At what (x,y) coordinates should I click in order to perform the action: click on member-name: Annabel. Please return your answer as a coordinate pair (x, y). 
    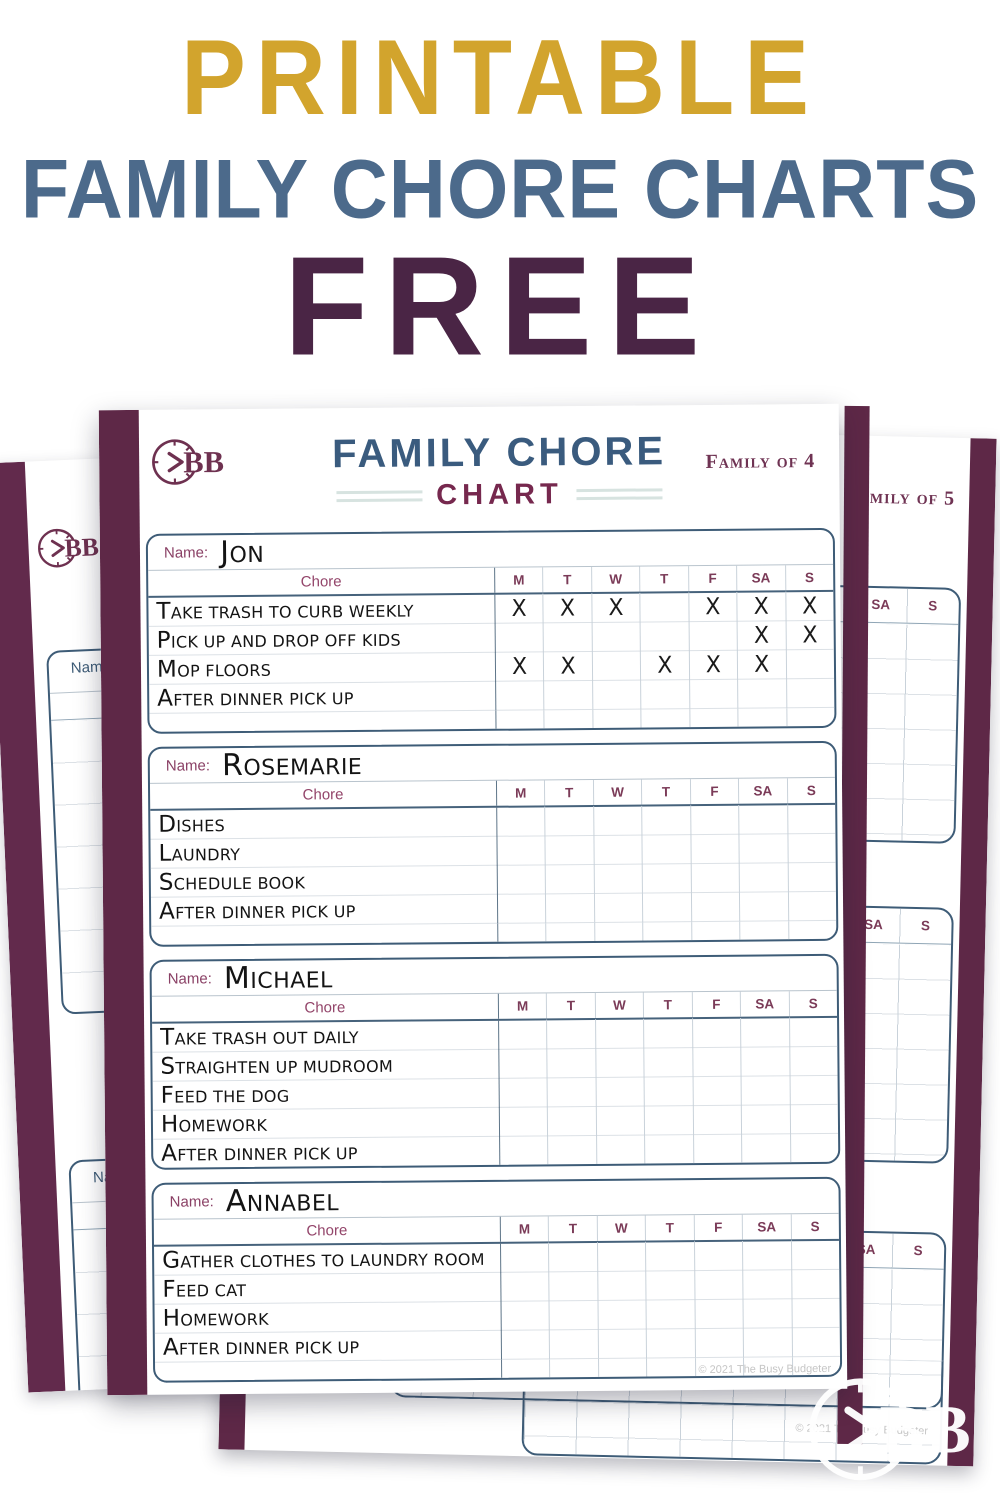
    Looking at the image, I should click on (282, 1201).